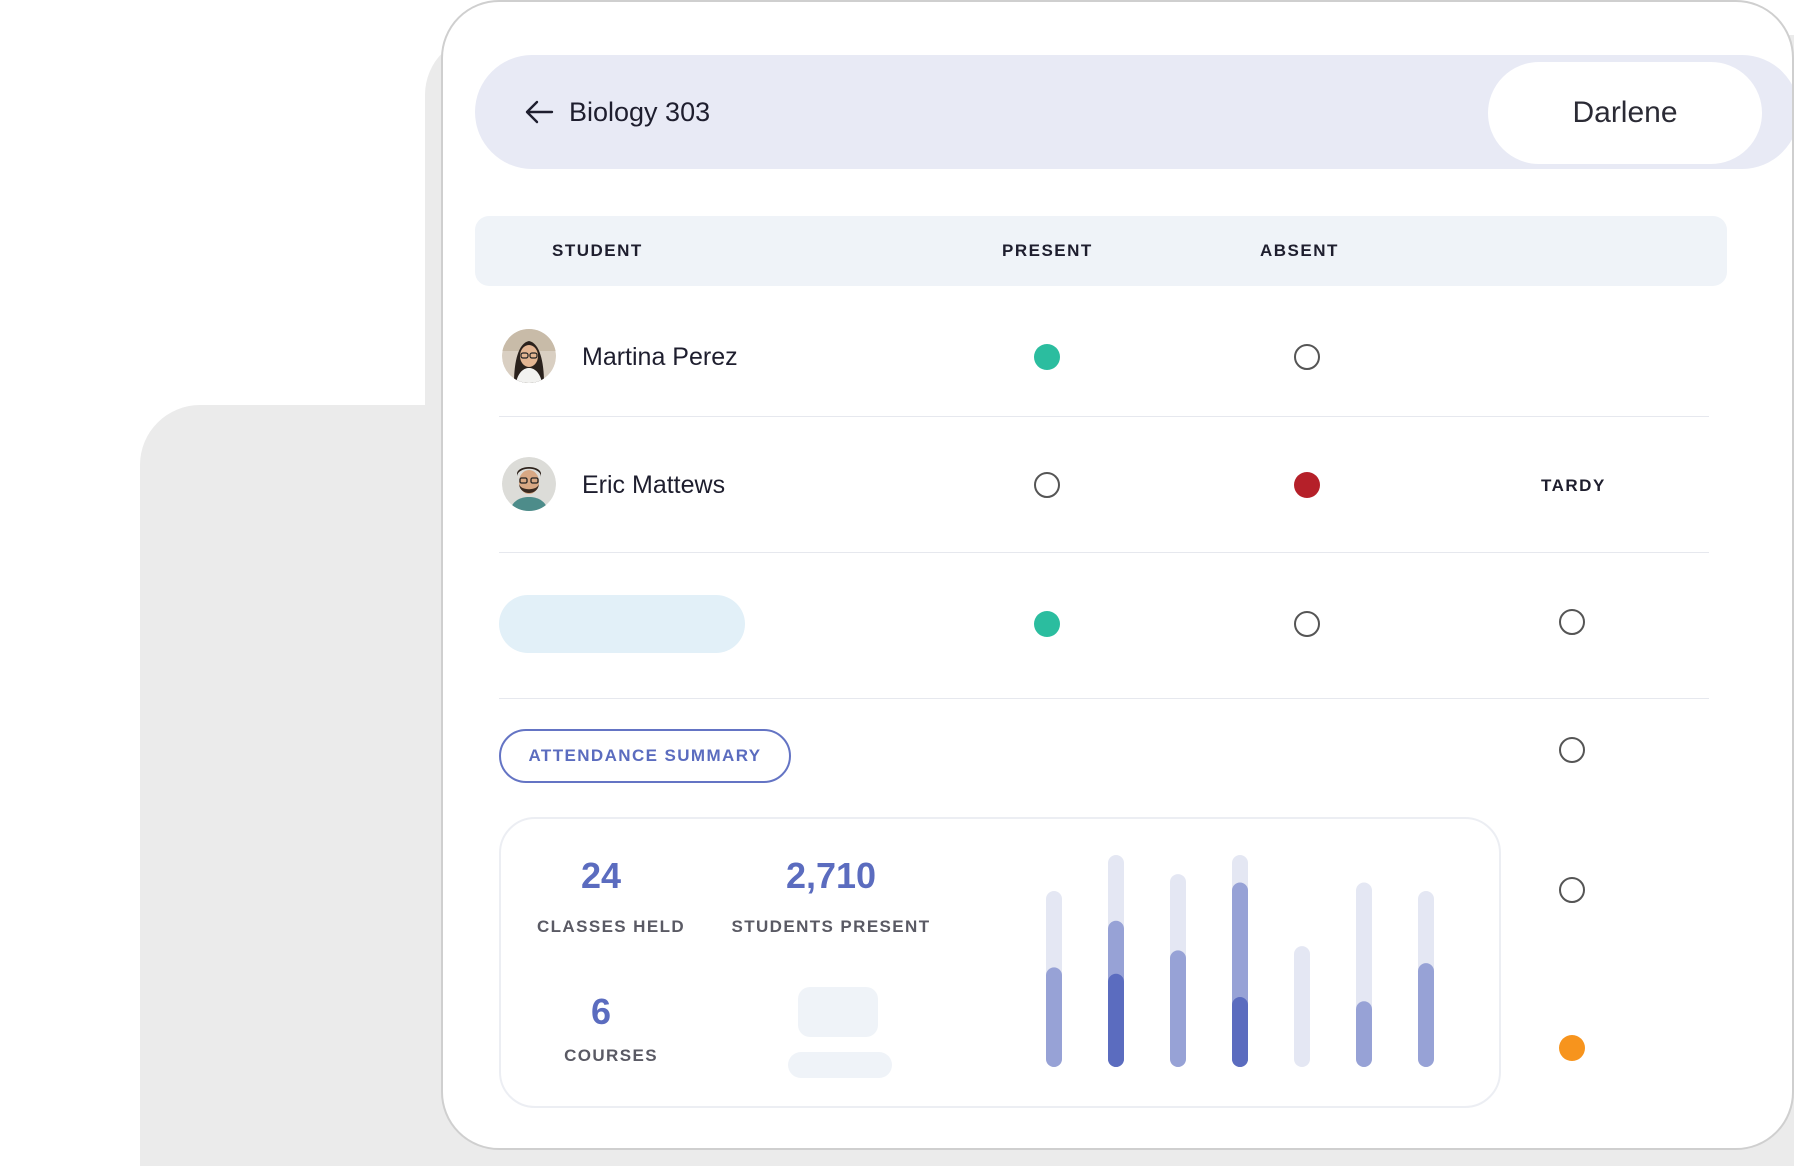  Describe the element at coordinates (1047, 485) in the screenshot. I see `present-radio` at that location.